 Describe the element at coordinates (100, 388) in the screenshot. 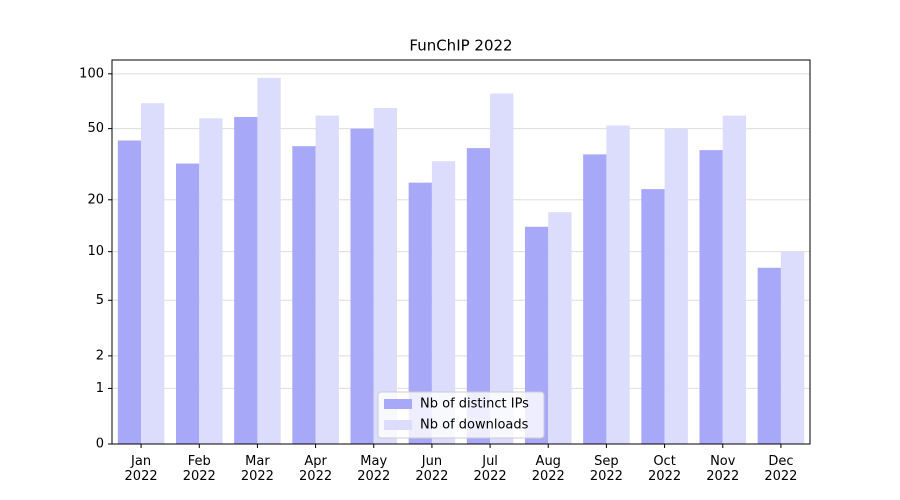

I see `y-tick-label: 1` at that location.